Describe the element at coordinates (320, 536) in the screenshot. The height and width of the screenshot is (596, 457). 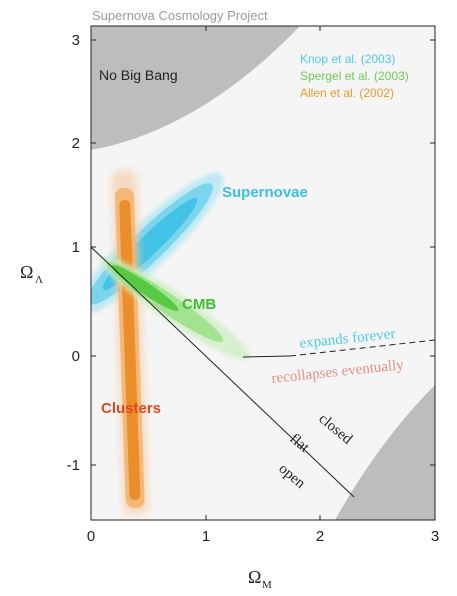
I see `x-tick-label: 2` at that location.